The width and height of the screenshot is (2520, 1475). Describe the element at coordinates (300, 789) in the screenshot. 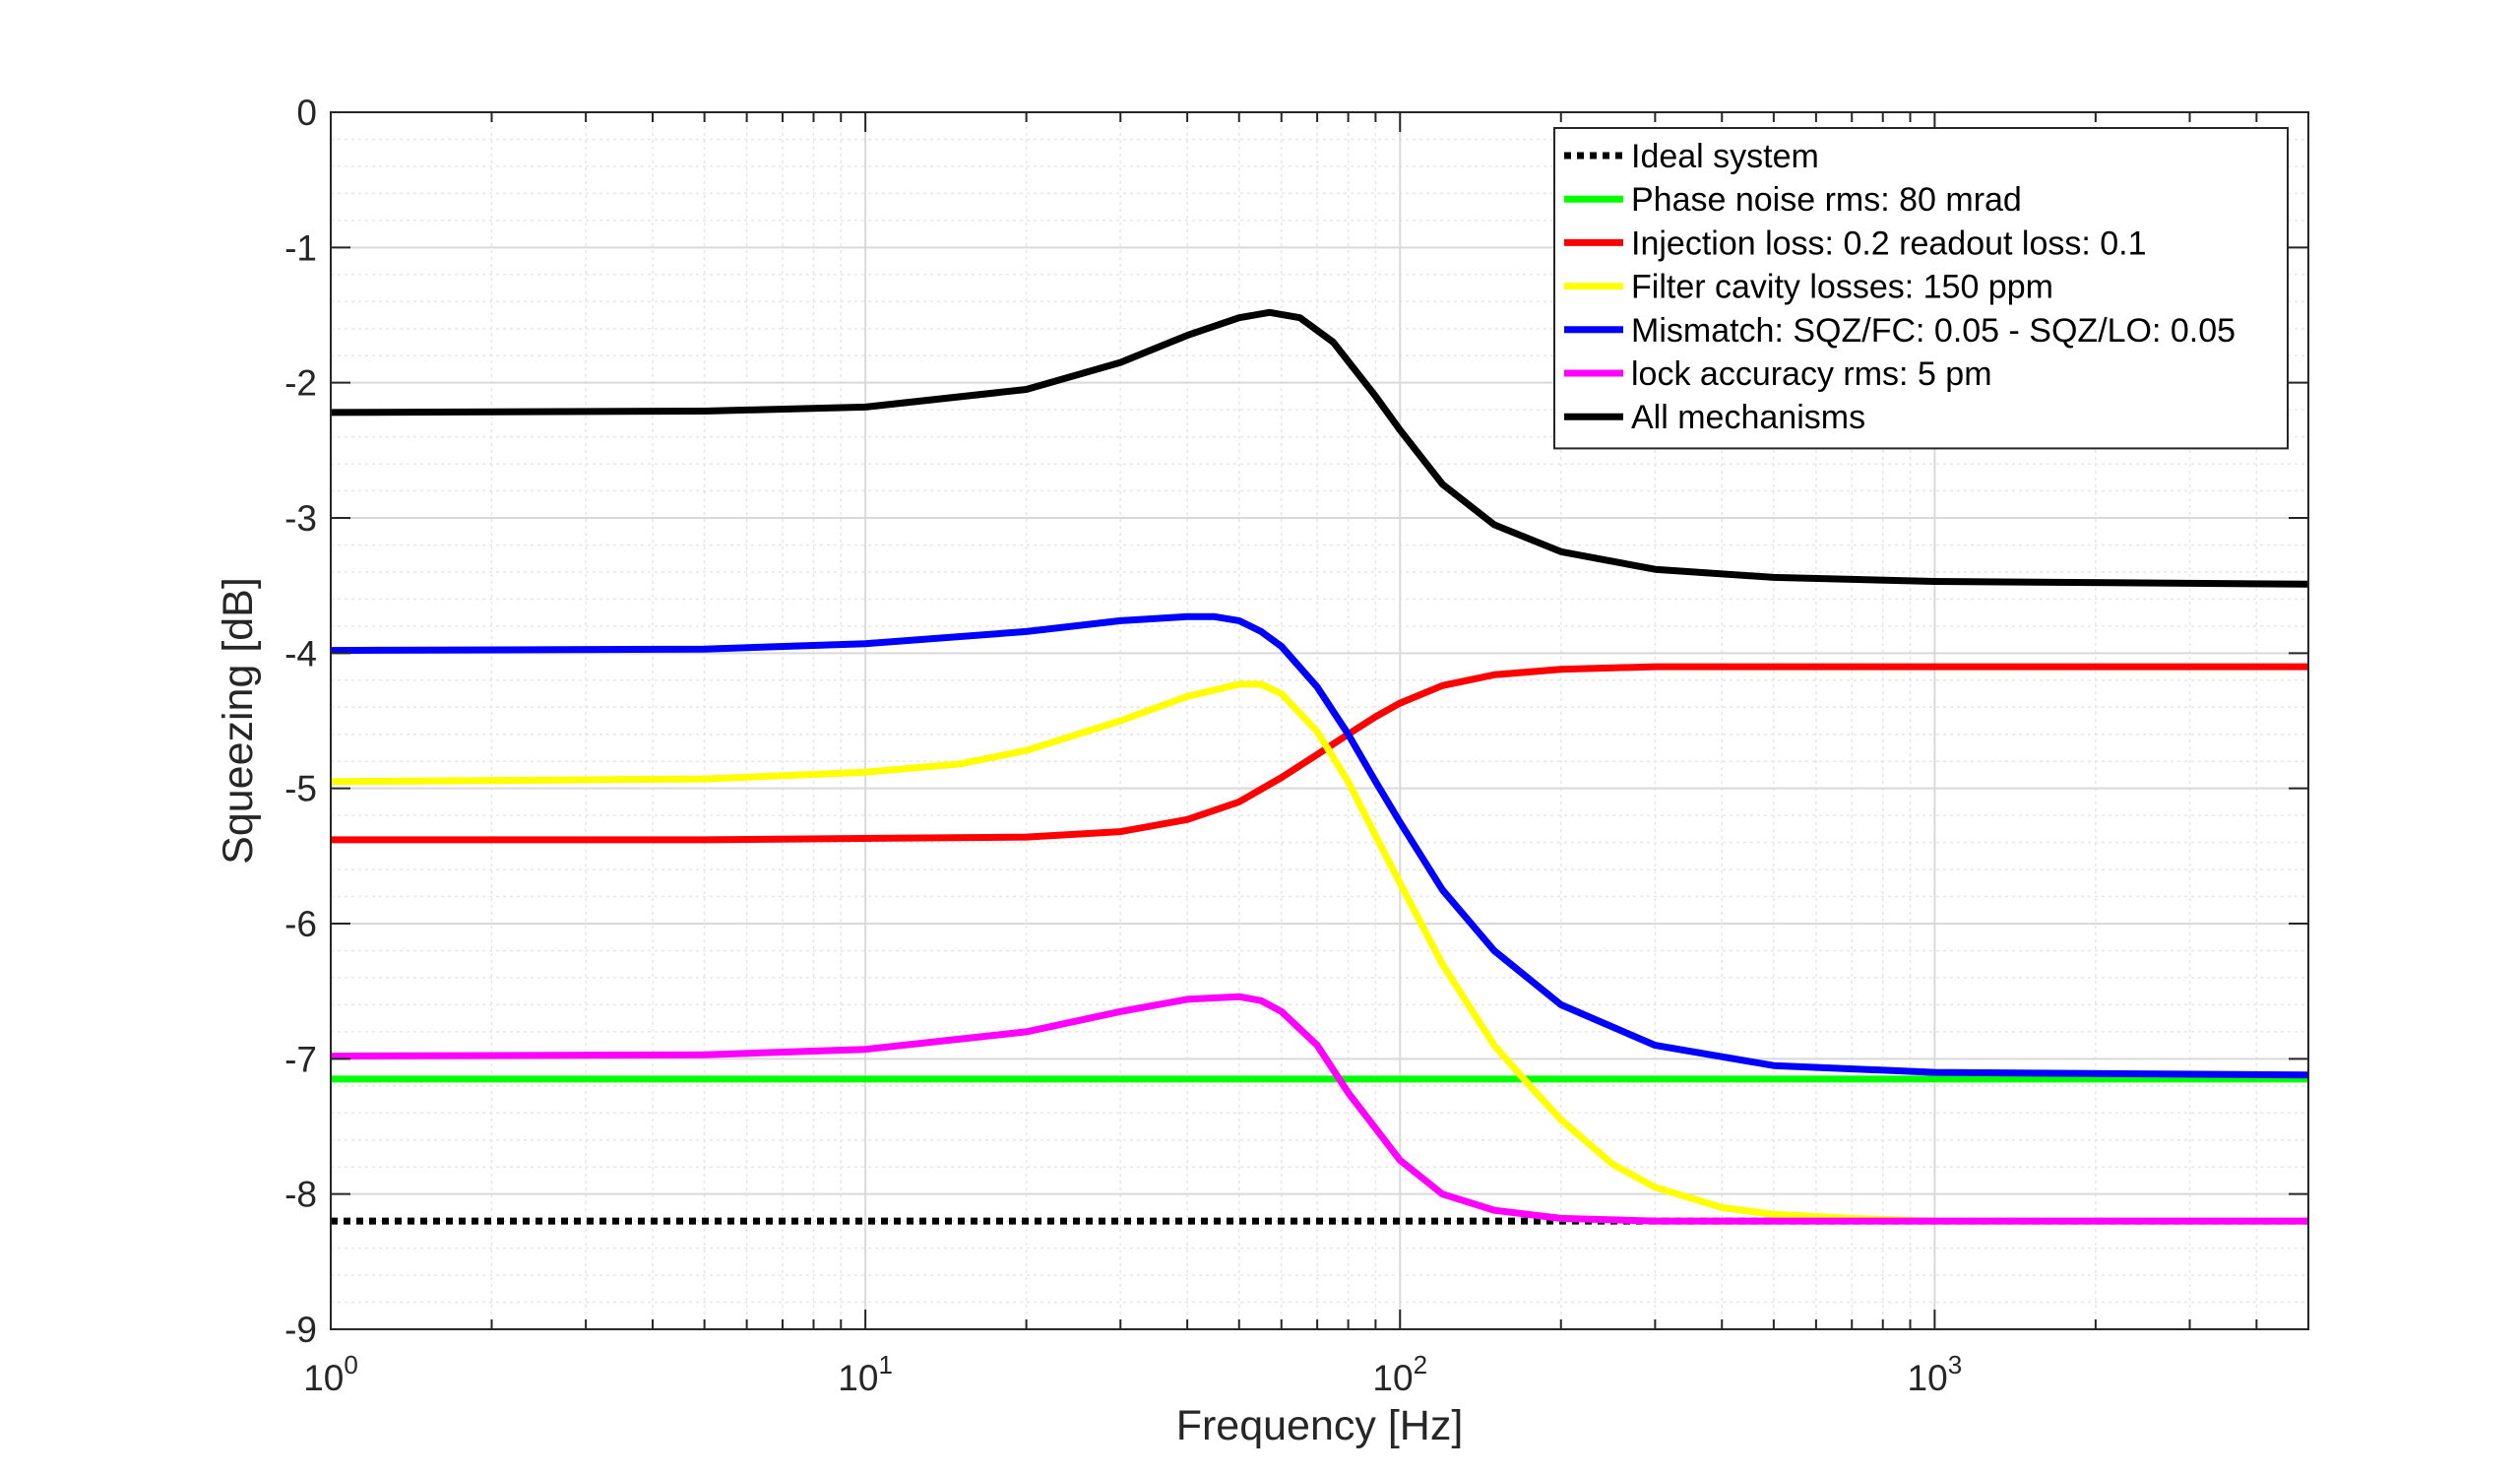

I see `y-tick-label: -5` at that location.